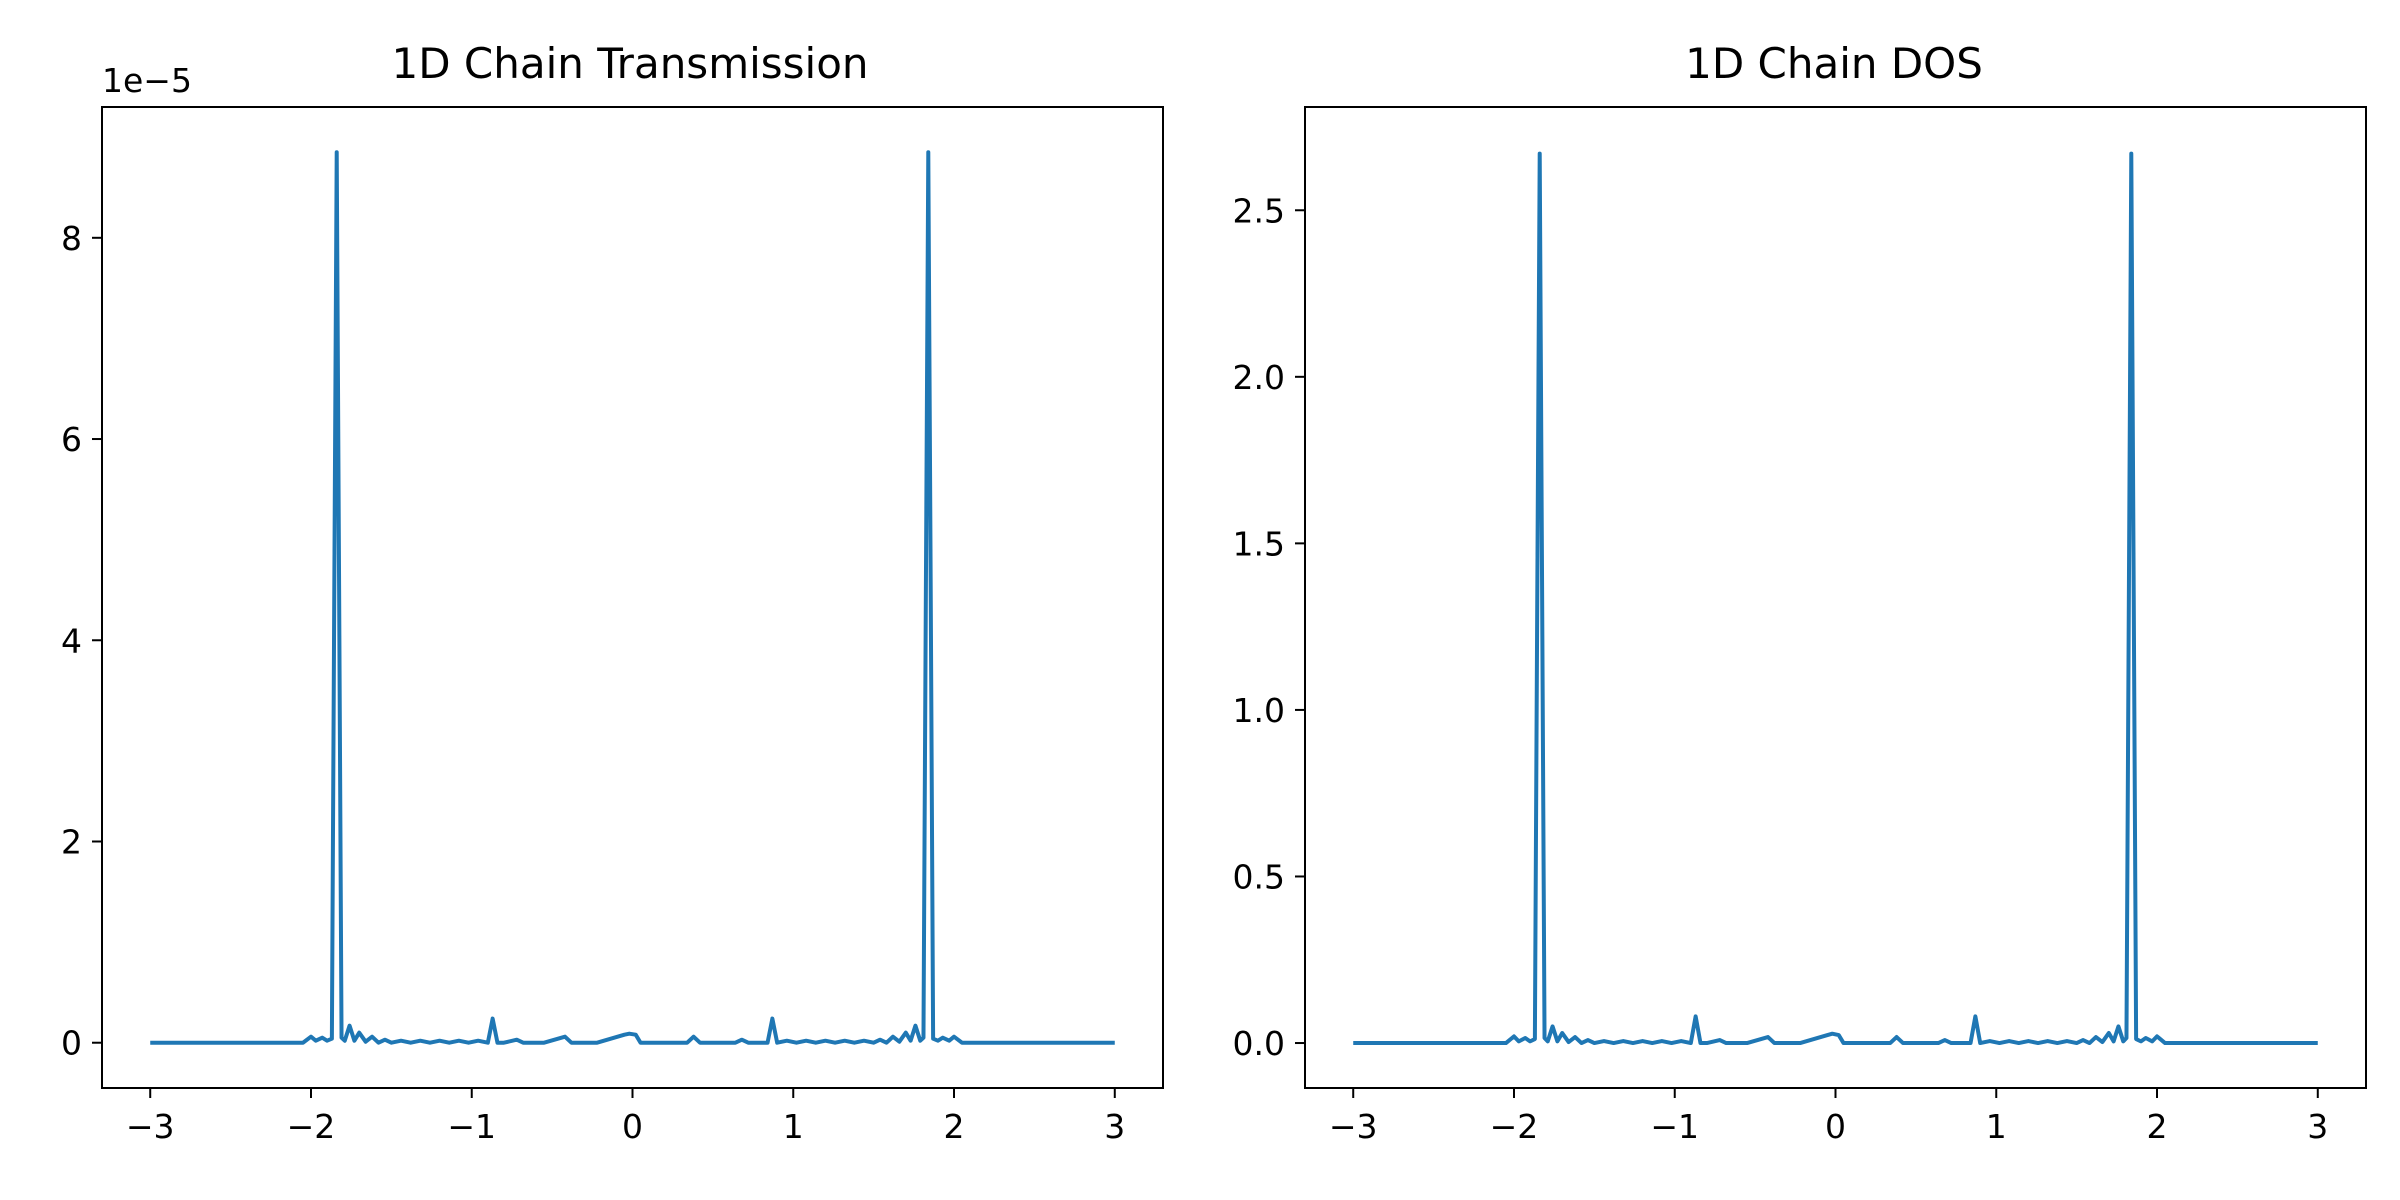 The height and width of the screenshot is (1200, 2400). Describe the element at coordinates (1259, 710) in the screenshot. I see `y-tick-label: 1.0` at that location.